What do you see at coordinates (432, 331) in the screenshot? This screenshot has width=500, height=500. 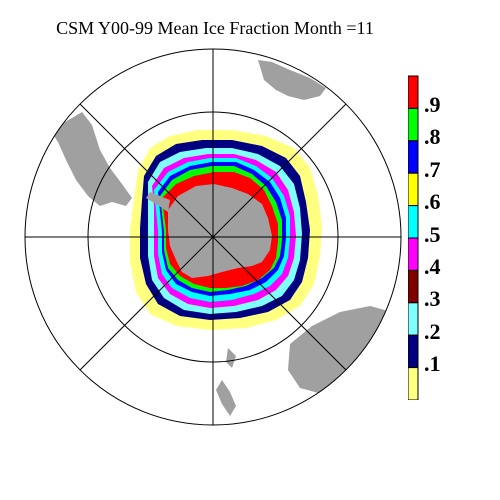 I see `legend-label: .2` at bounding box center [432, 331].